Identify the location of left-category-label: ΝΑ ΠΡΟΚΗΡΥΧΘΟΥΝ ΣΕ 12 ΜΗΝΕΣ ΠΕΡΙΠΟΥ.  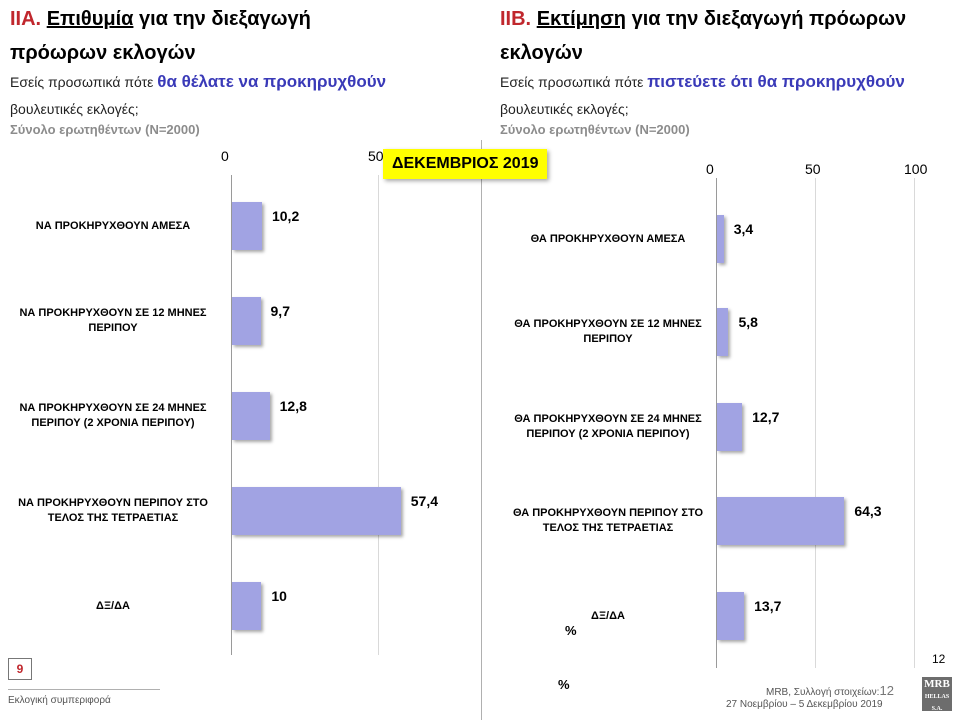
(113, 320).